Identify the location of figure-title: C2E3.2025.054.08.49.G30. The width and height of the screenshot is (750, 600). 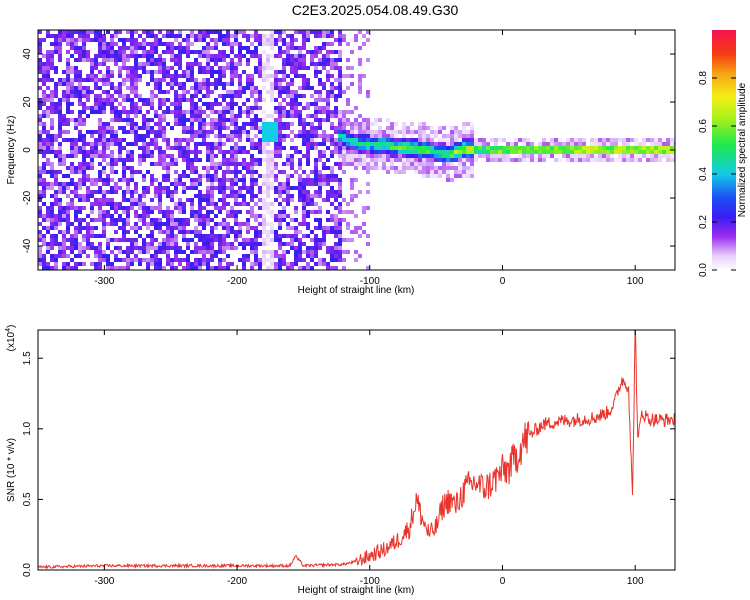
(375, 10).